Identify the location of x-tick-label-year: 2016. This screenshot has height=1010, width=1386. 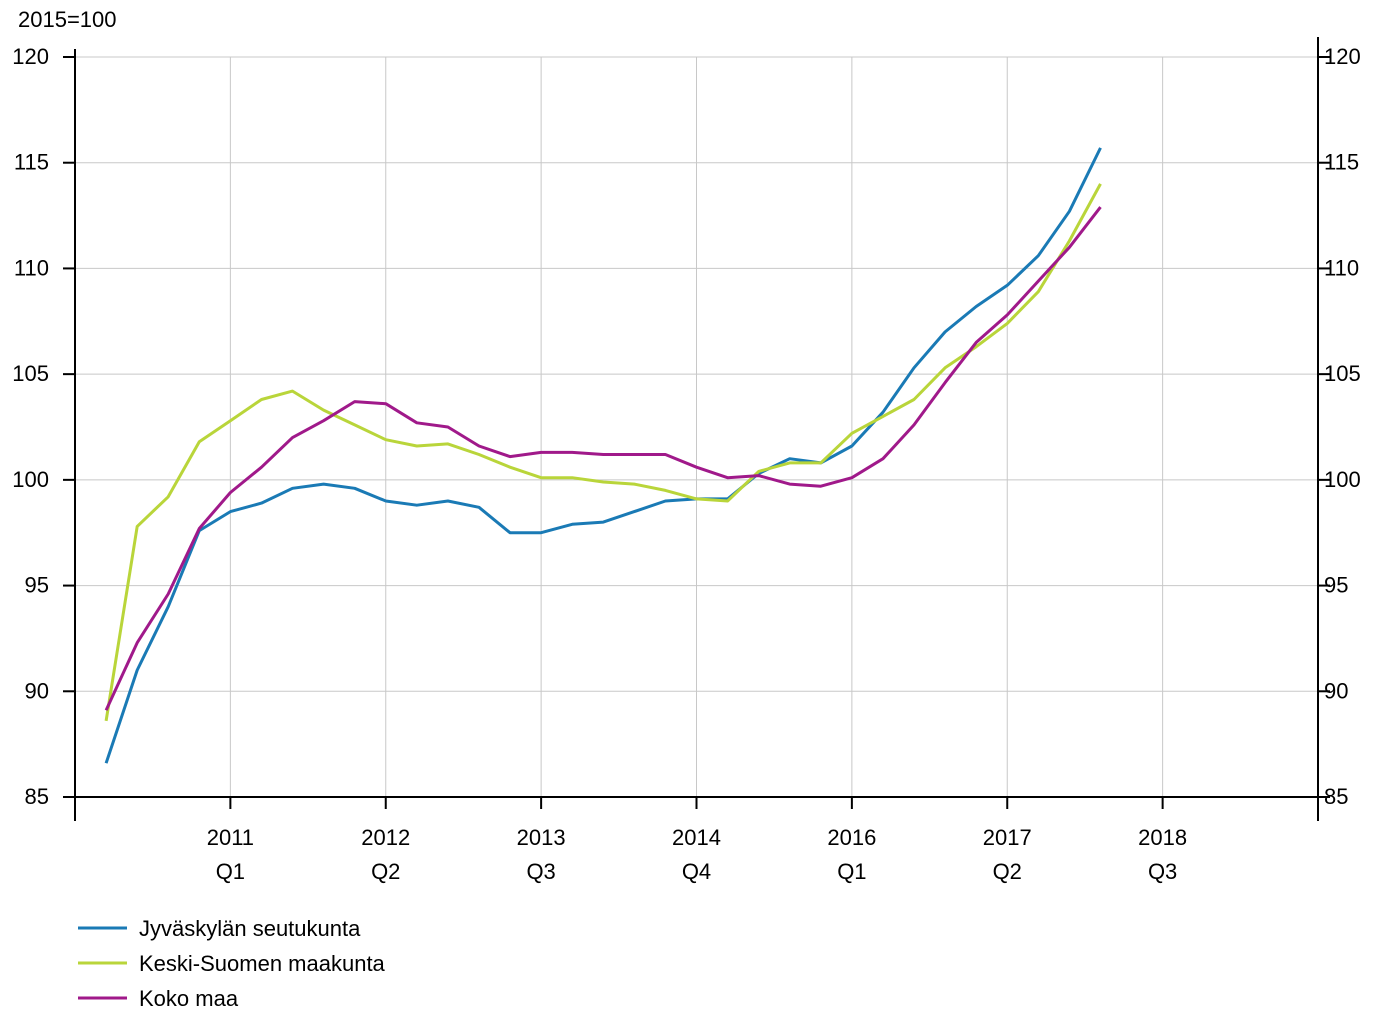
(851, 837).